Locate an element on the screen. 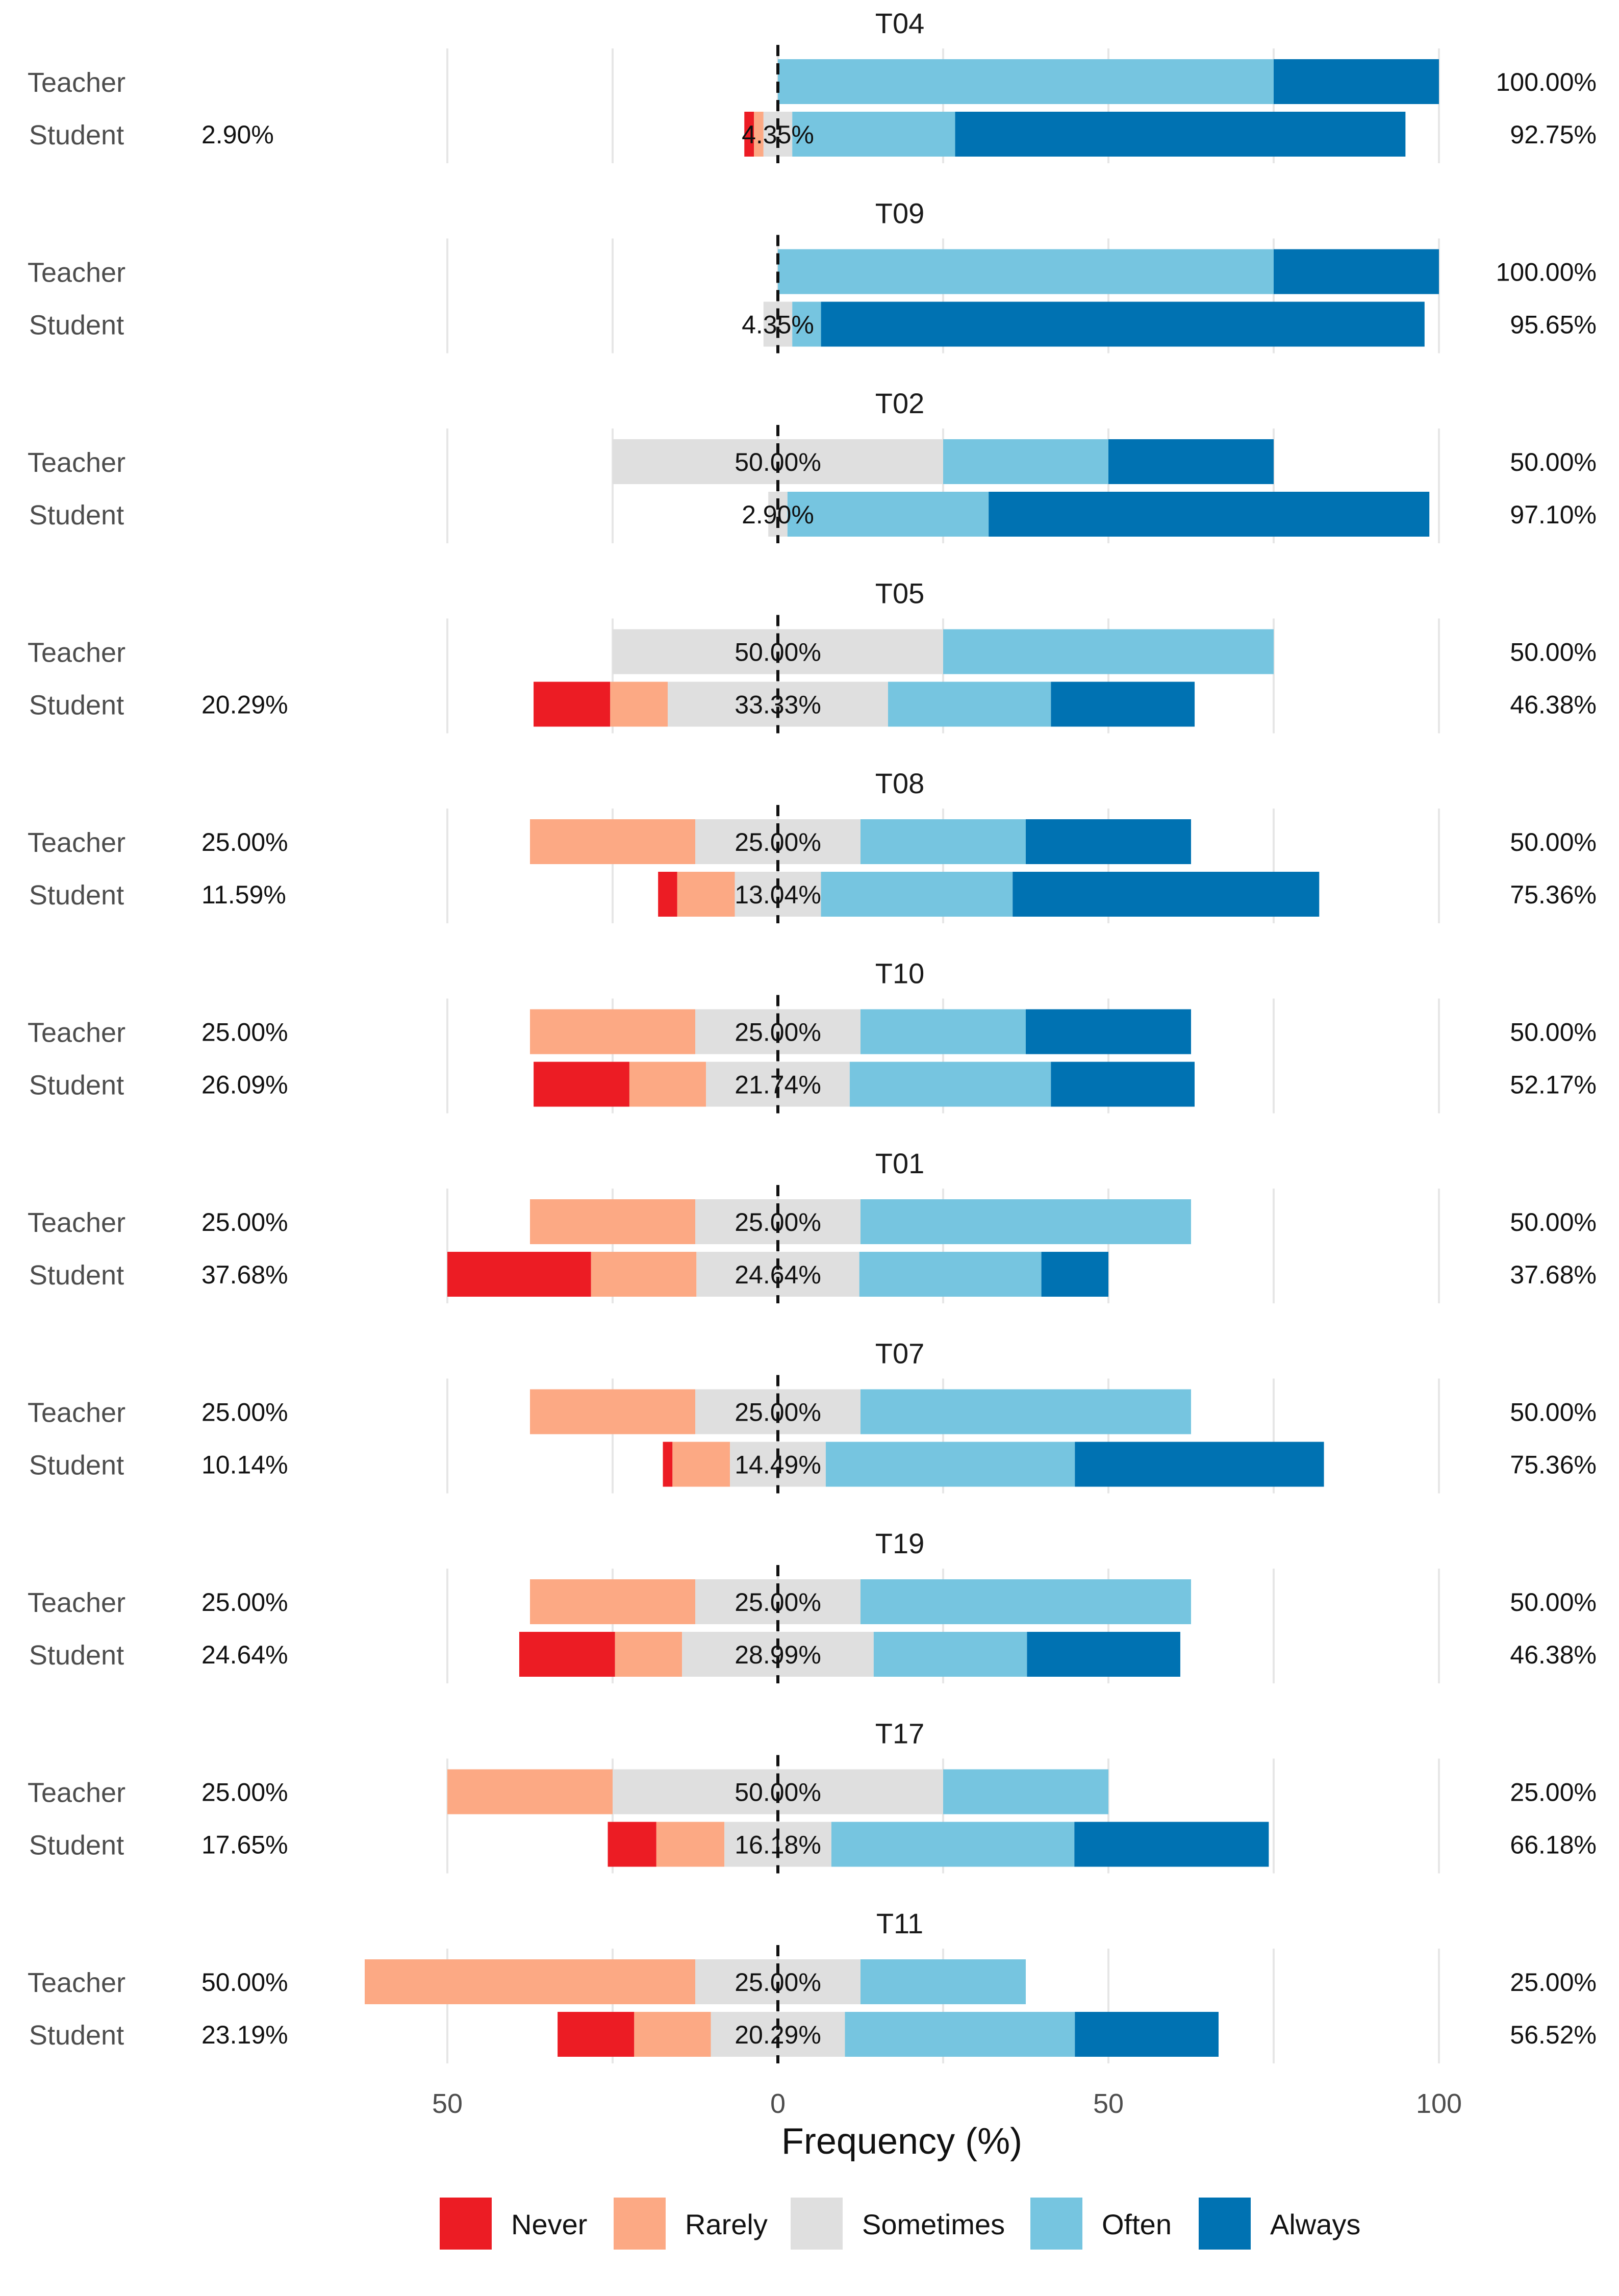 Image resolution: width=1619 pixels, height=2296 pixels. row-student: Student 20.29% 33.33% 46.38% is located at coordinates (813, 705).